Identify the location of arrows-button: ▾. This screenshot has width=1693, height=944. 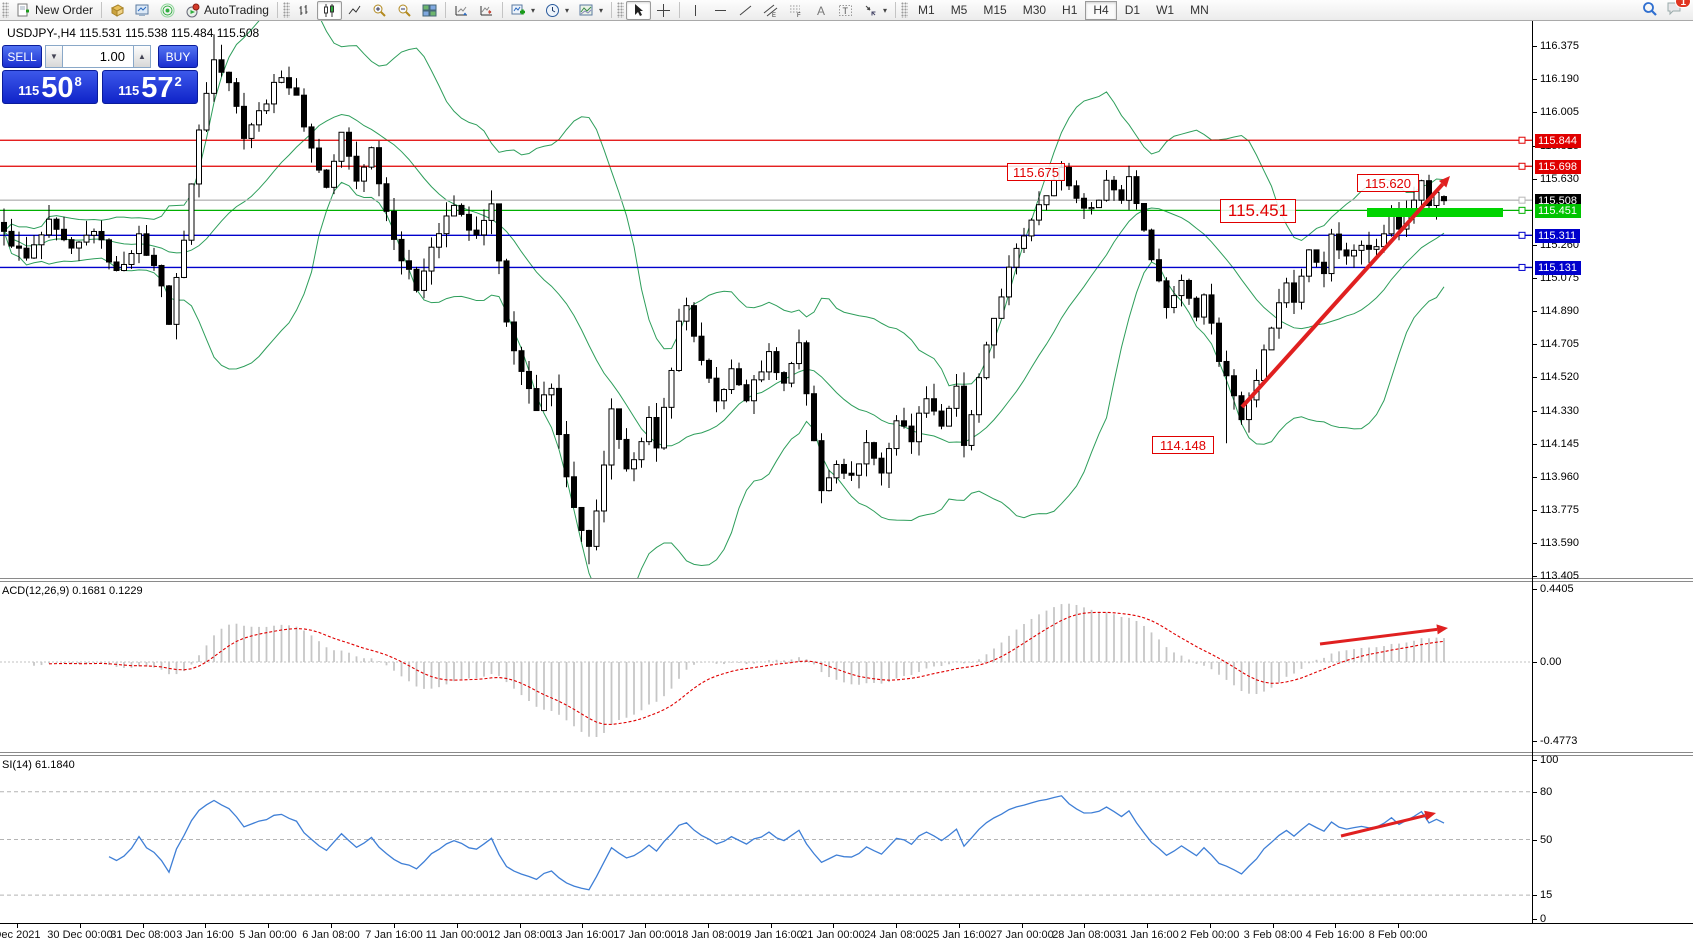
(875, 10).